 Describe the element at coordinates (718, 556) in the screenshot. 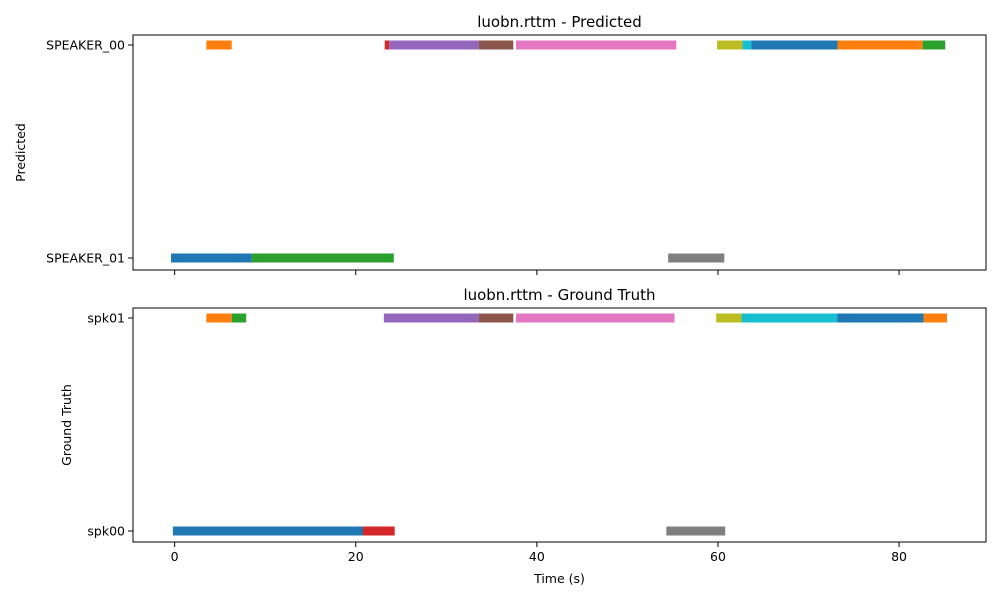

I see `x-tick-label: 60` at that location.